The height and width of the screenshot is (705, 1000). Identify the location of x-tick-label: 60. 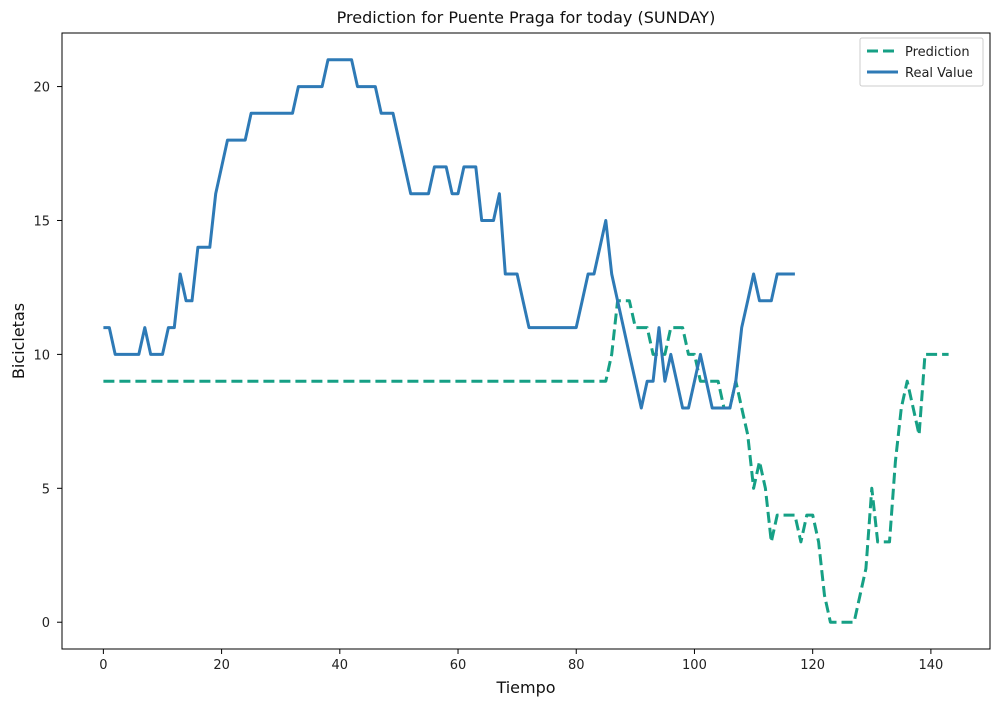
(458, 665).